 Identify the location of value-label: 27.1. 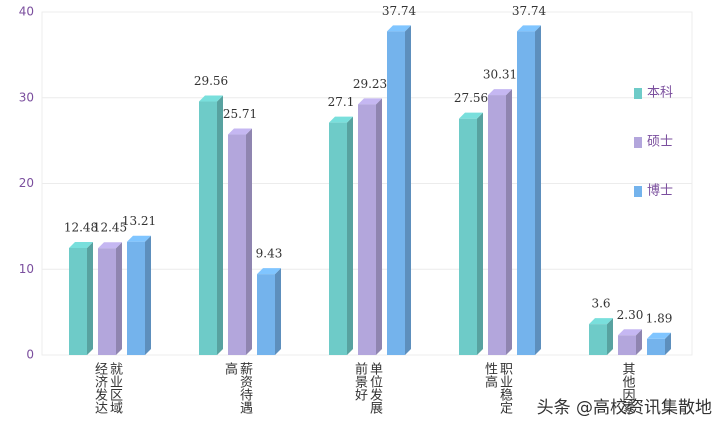
(341, 102).